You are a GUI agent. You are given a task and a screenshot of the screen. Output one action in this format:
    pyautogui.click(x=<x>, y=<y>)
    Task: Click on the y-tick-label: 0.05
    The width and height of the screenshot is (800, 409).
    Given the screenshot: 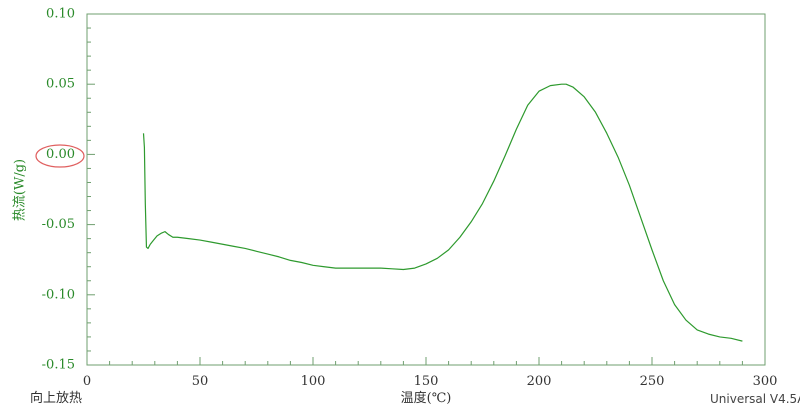 What is the action you would take?
    pyautogui.click(x=60, y=84)
    